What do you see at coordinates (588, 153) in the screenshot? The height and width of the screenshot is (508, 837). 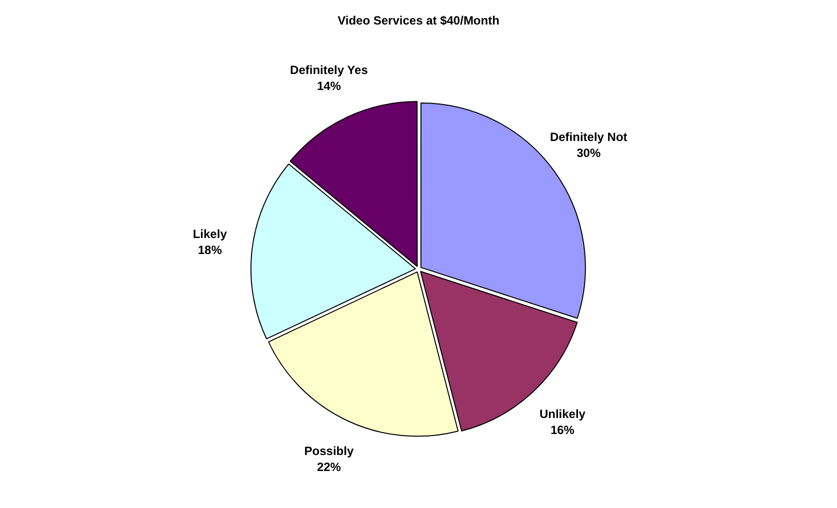 I see `data-label: 30%` at bounding box center [588, 153].